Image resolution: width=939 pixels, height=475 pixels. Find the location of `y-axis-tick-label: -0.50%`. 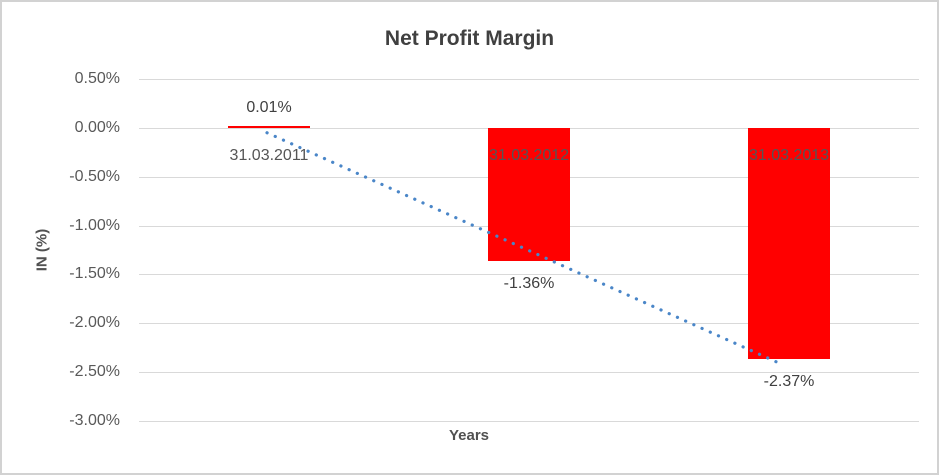

y-axis-tick-label: -0.50% is located at coordinates (94, 176).